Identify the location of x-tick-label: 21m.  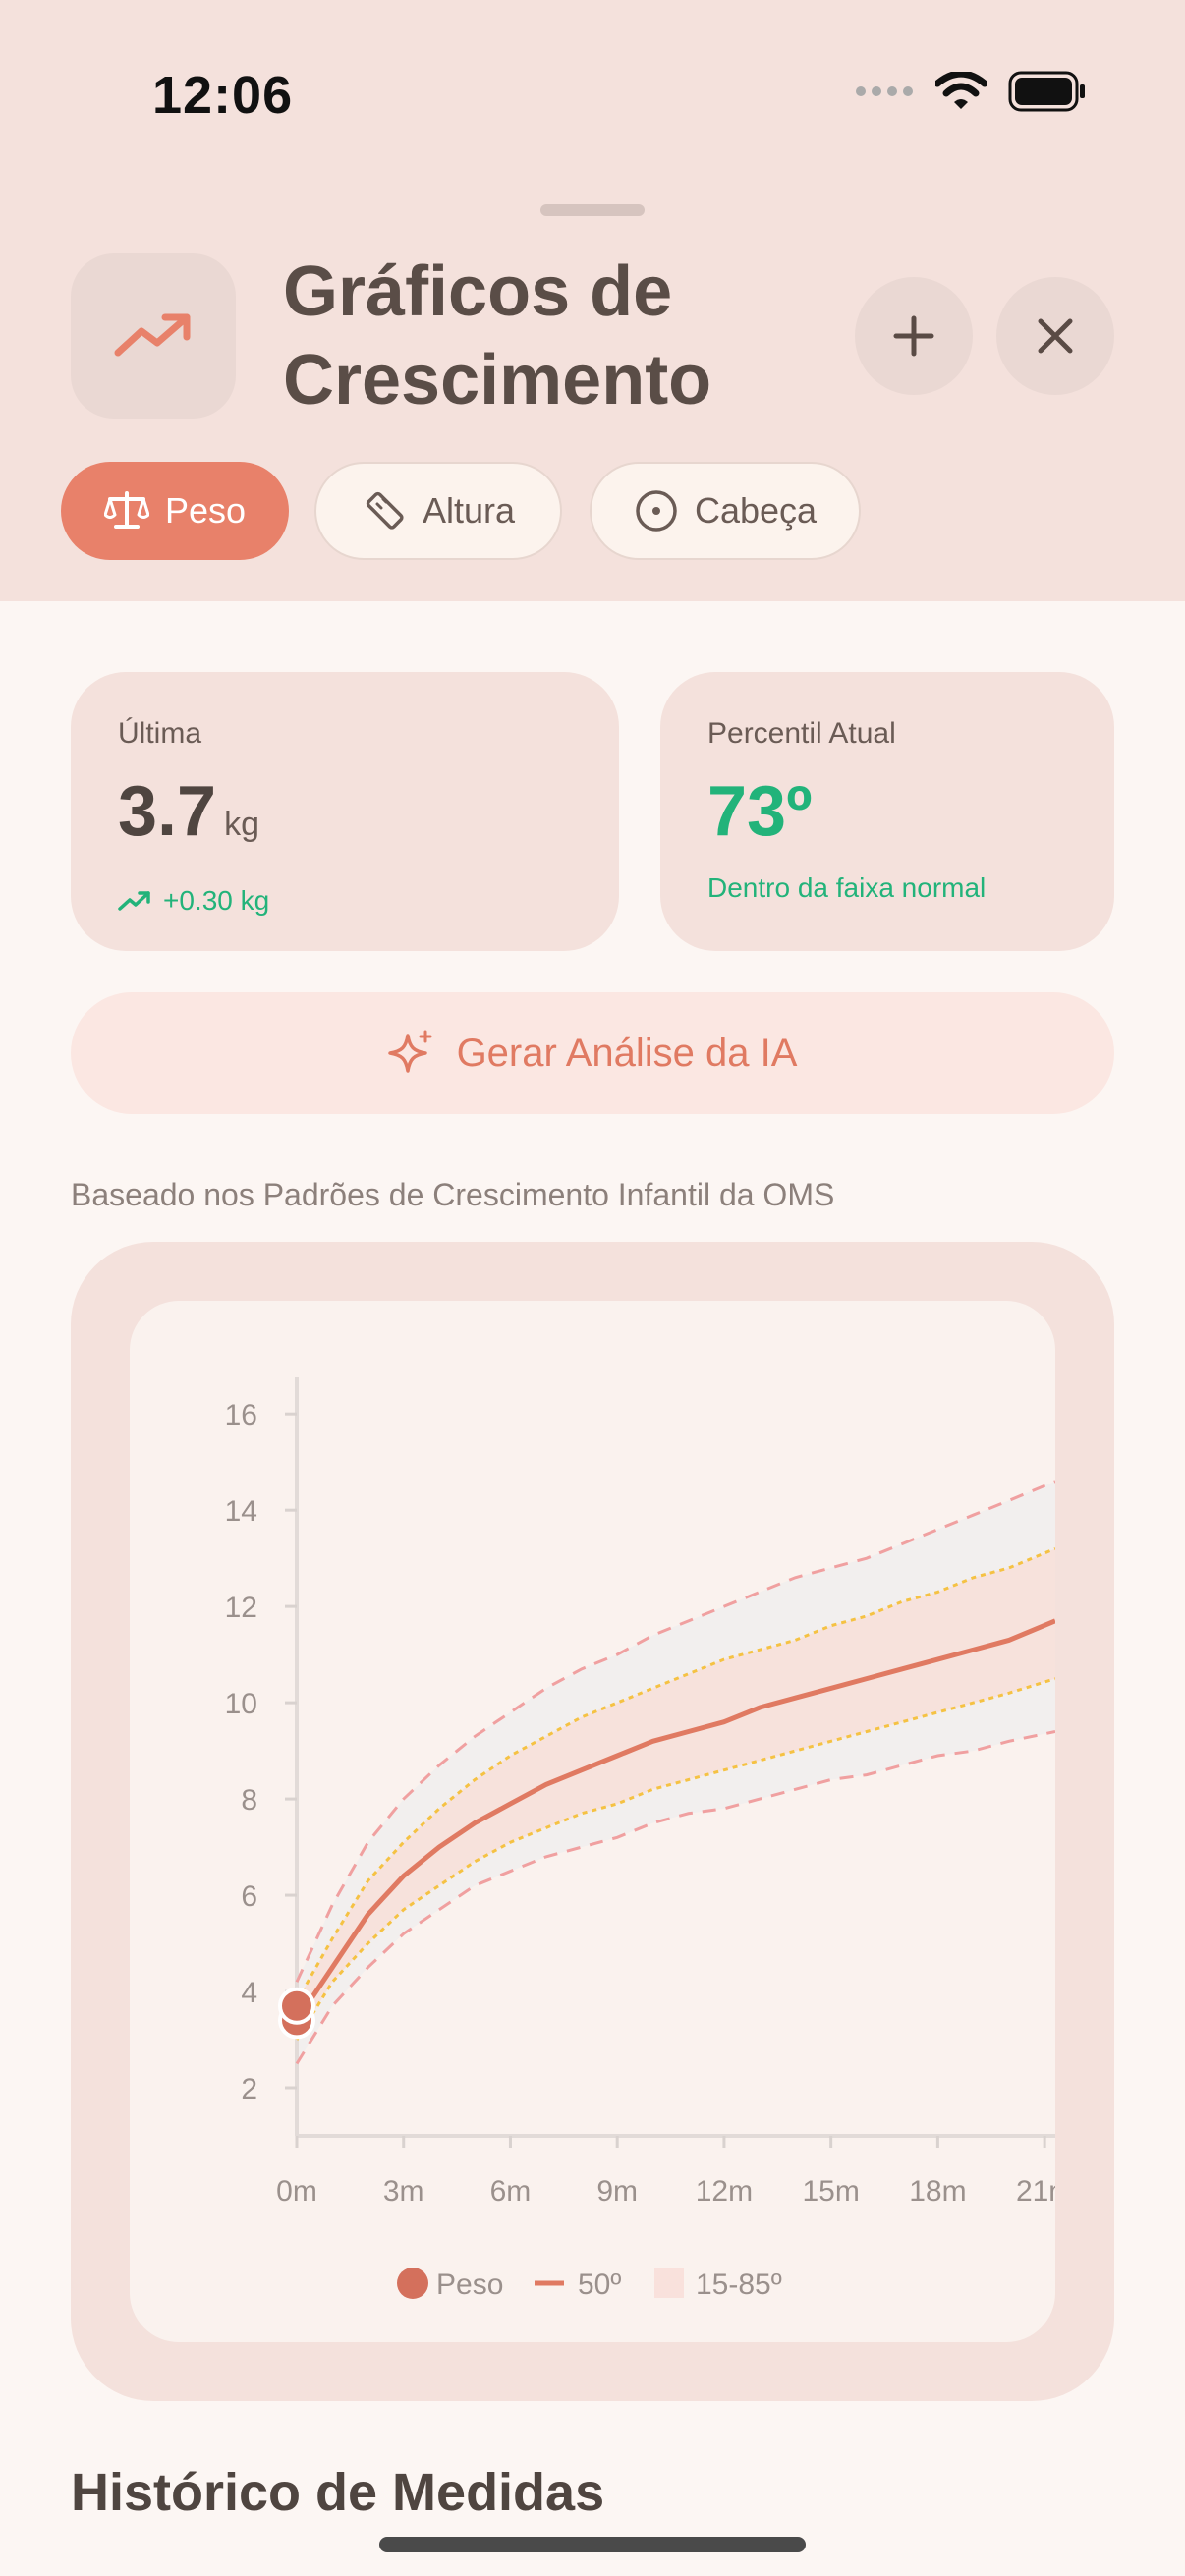
(1035, 2191).